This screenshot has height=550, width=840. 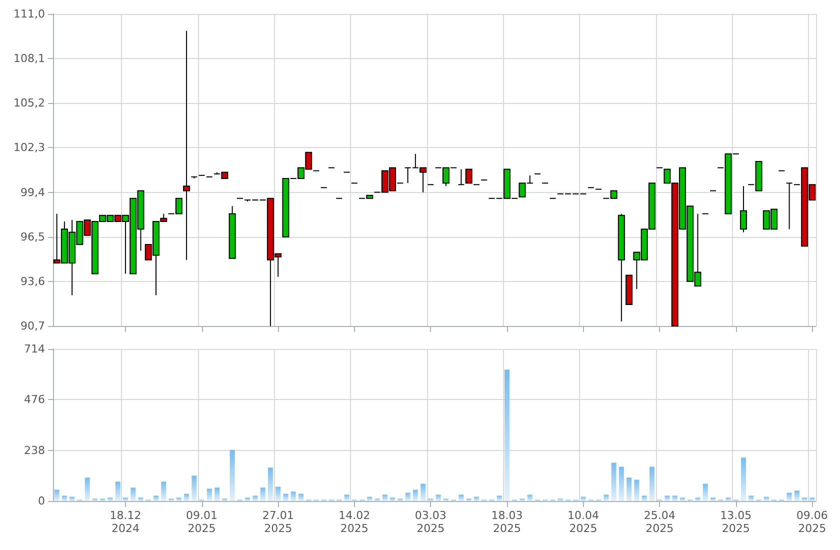 What do you see at coordinates (507, 522) in the screenshot?
I see `x-tick-label: 18.03 2025` at bounding box center [507, 522].